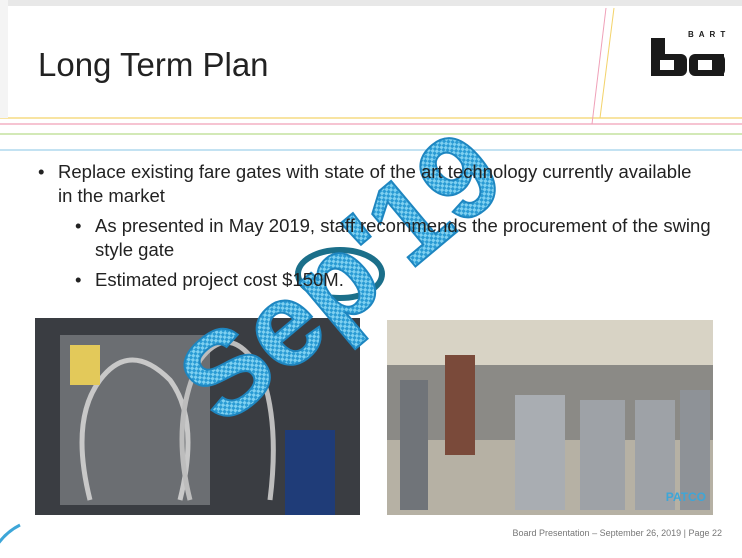 This screenshot has width=742, height=558. I want to click on slide-title: Long Term Plan, so click(153, 64).